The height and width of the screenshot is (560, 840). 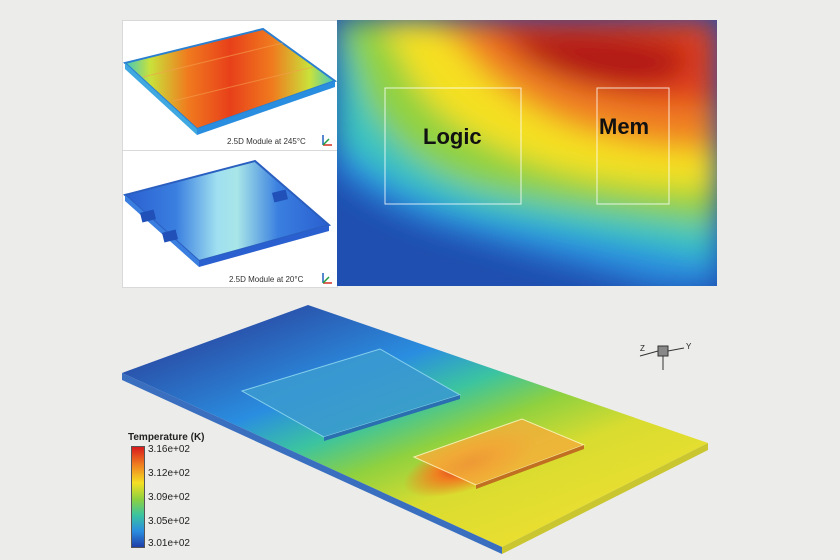 I want to click on module-20c-caption: 2.5D Module at 20°C, so click(x=266, y=279).